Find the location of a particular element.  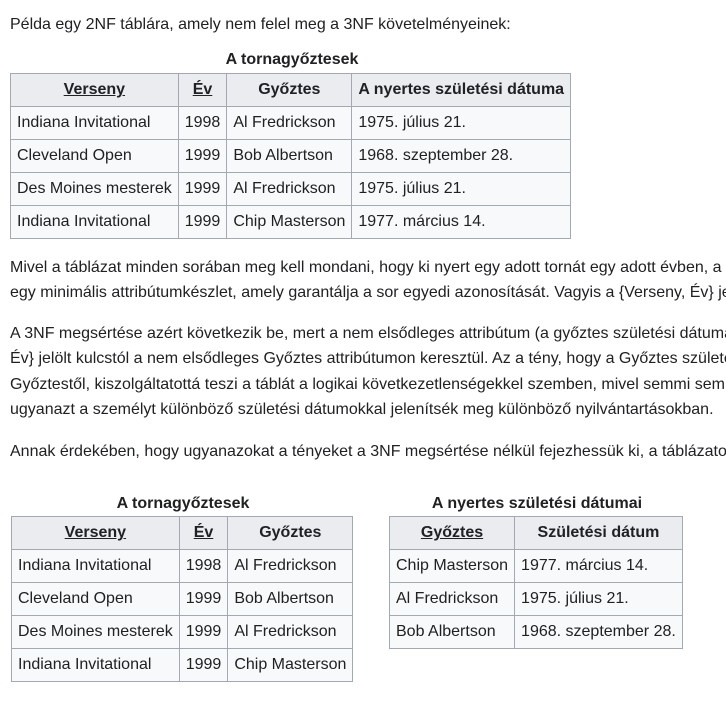

table1-header-gyoztes: Győztes is located at coordinates (289, 90).